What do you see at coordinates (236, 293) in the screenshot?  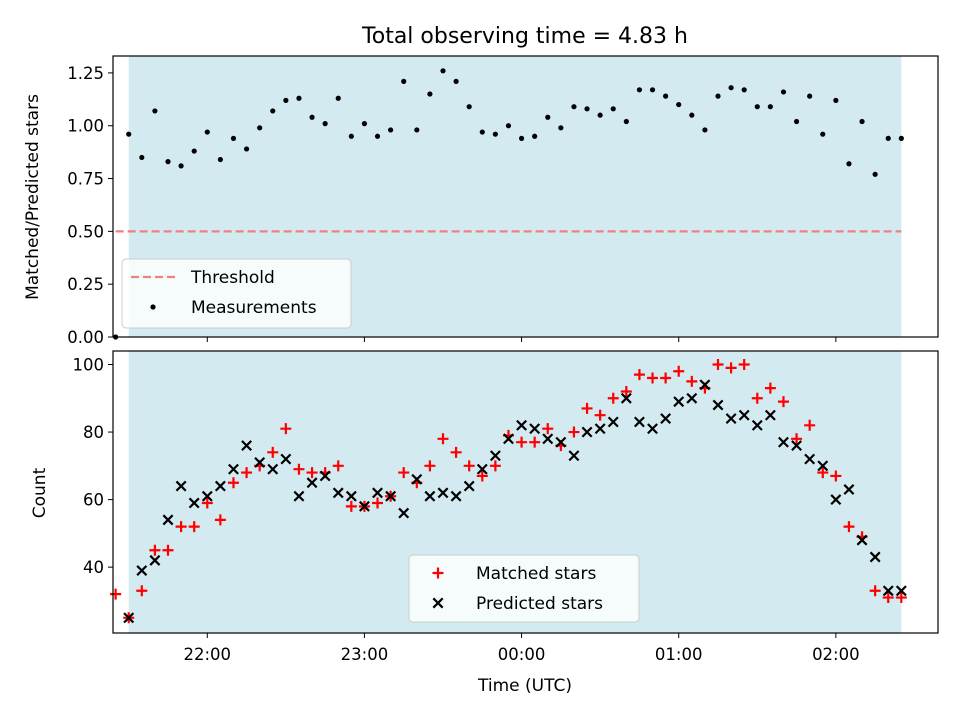 I see `legend: Threshold Measurements` at bounding box center [236, 293].